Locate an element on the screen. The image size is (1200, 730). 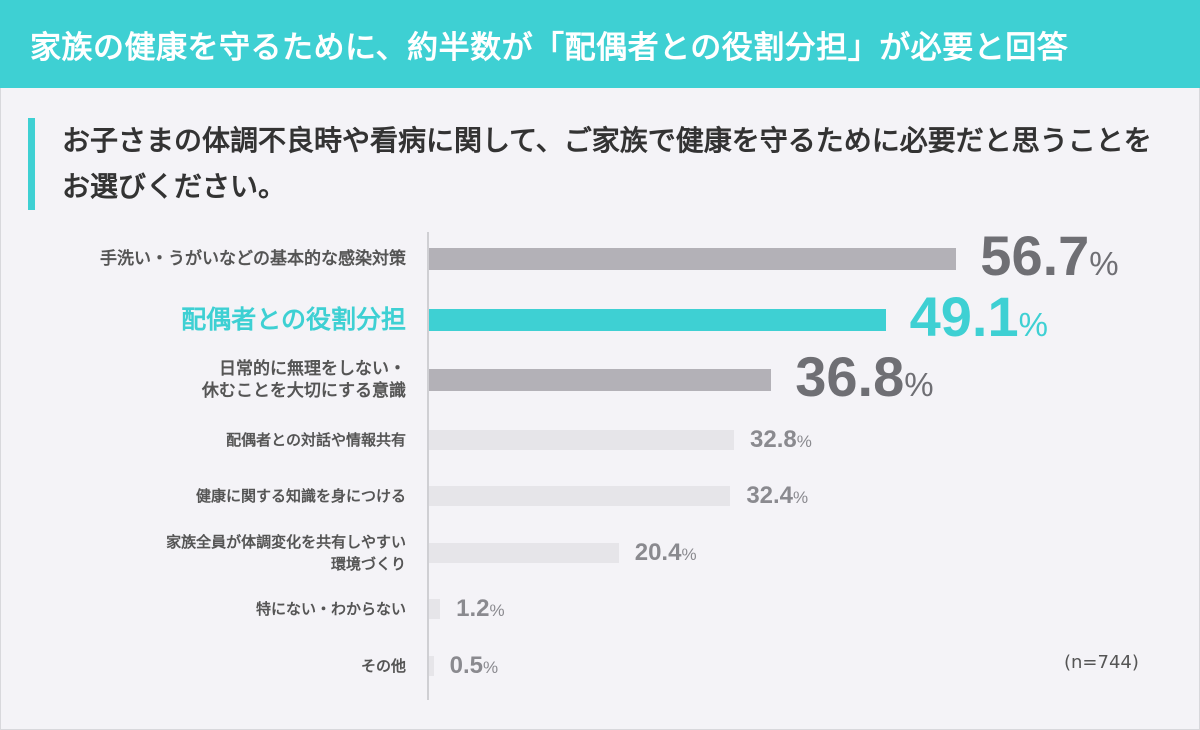
title-banner: 家族の健康を守るために、約半数が「配偶者との役割分担」が必要と回答 is located at coordinates (600, 44).